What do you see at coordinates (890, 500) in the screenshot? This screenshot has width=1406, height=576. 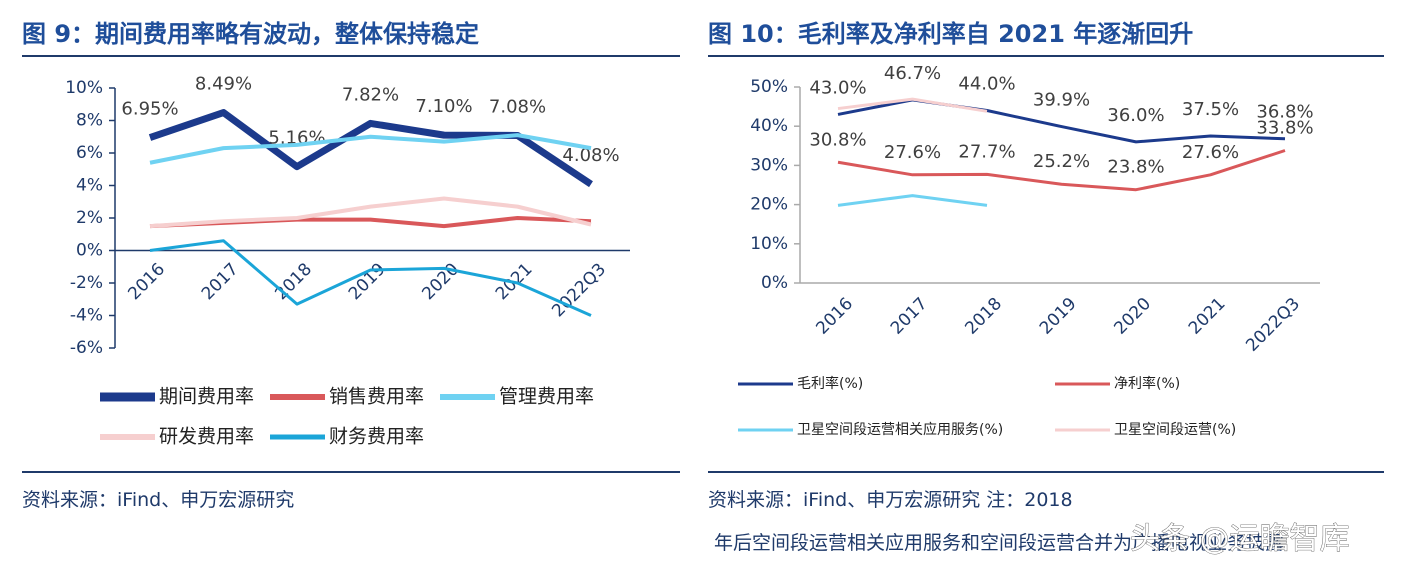 I see `source-line: 资料来源：iFind、申万宏源研究 注：2018` at bounding box center [890, 500].